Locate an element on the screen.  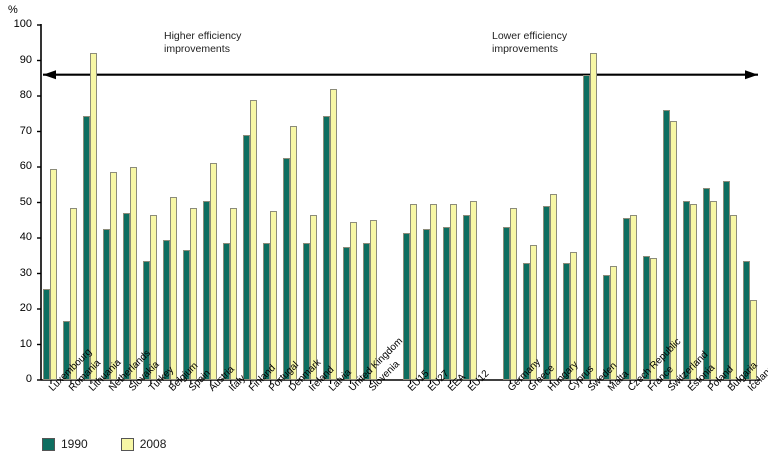
legend-item: 1990 is located at coordinates (65, 444).